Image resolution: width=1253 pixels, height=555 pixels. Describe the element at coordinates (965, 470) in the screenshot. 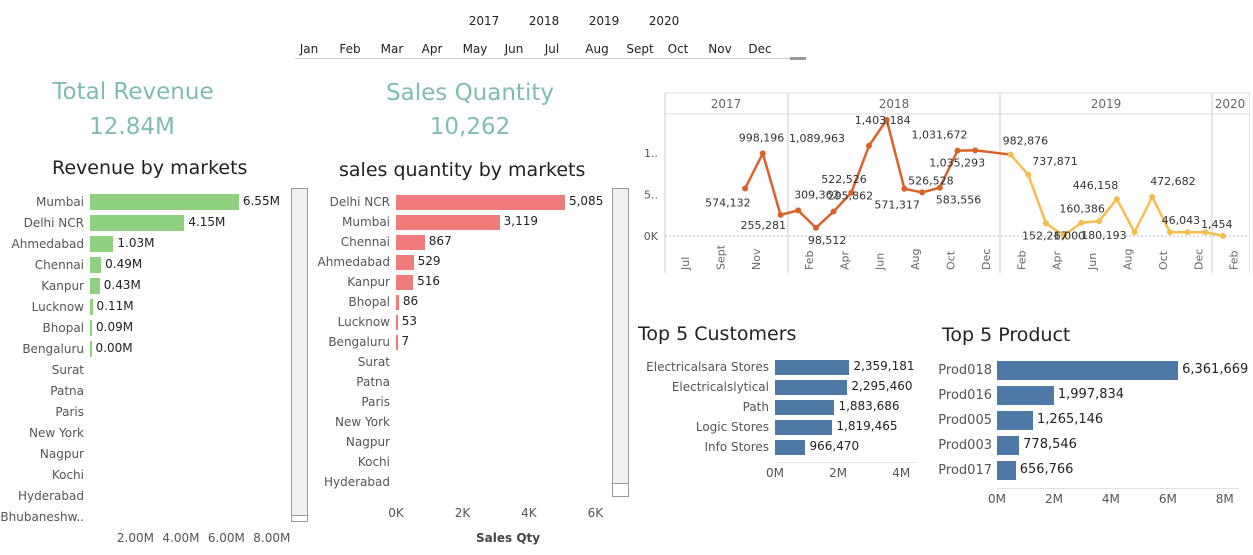

I see `category-label: Prod017` at that location.